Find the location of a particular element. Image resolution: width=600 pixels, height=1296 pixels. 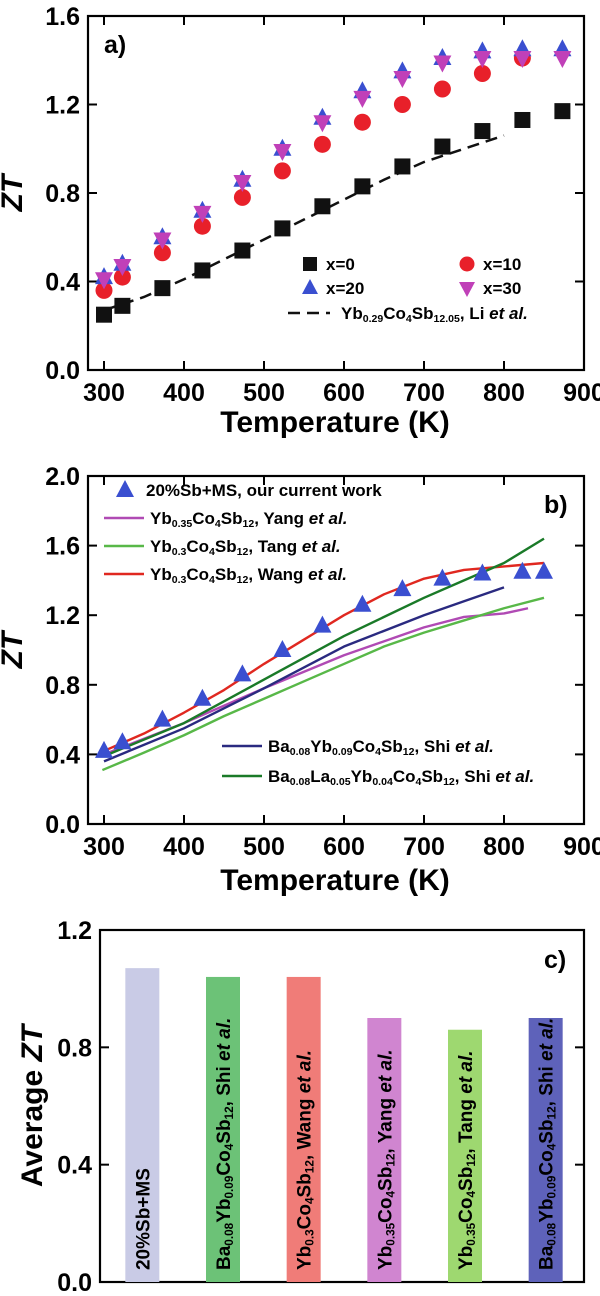

legend-label: Yb0.35Co4Sb12, Yang et al. is located at coordinates (248, 519).